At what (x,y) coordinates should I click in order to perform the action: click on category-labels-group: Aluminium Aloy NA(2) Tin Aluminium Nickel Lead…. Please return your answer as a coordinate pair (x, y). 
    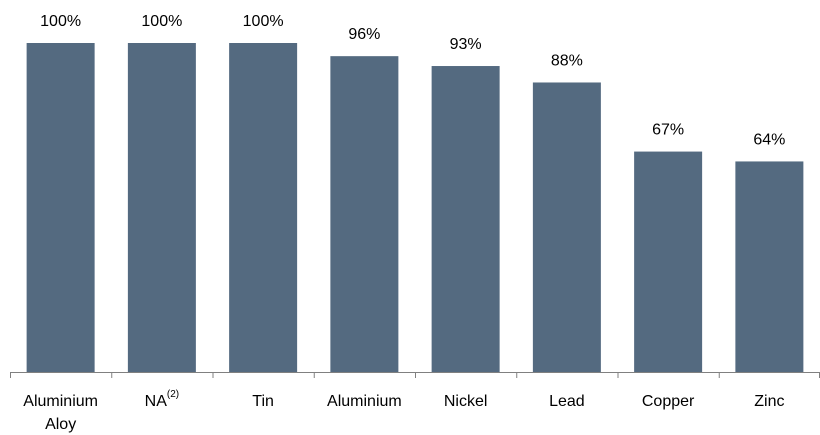
    Looking at the image, I should click on (403, 411).